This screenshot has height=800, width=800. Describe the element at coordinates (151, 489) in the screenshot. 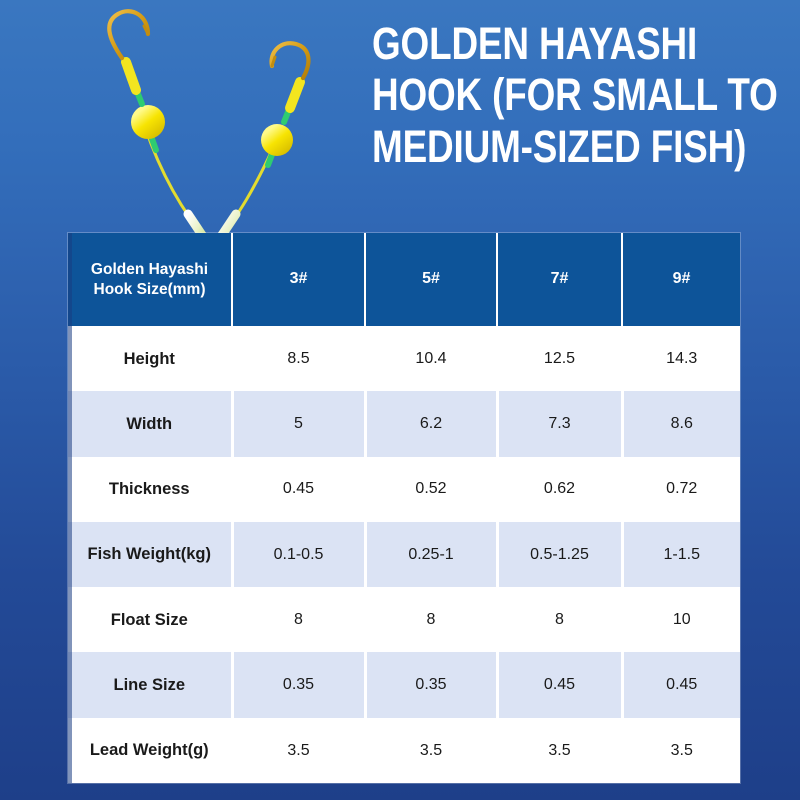

I see `row-label-thickness: Thickness` at that location.